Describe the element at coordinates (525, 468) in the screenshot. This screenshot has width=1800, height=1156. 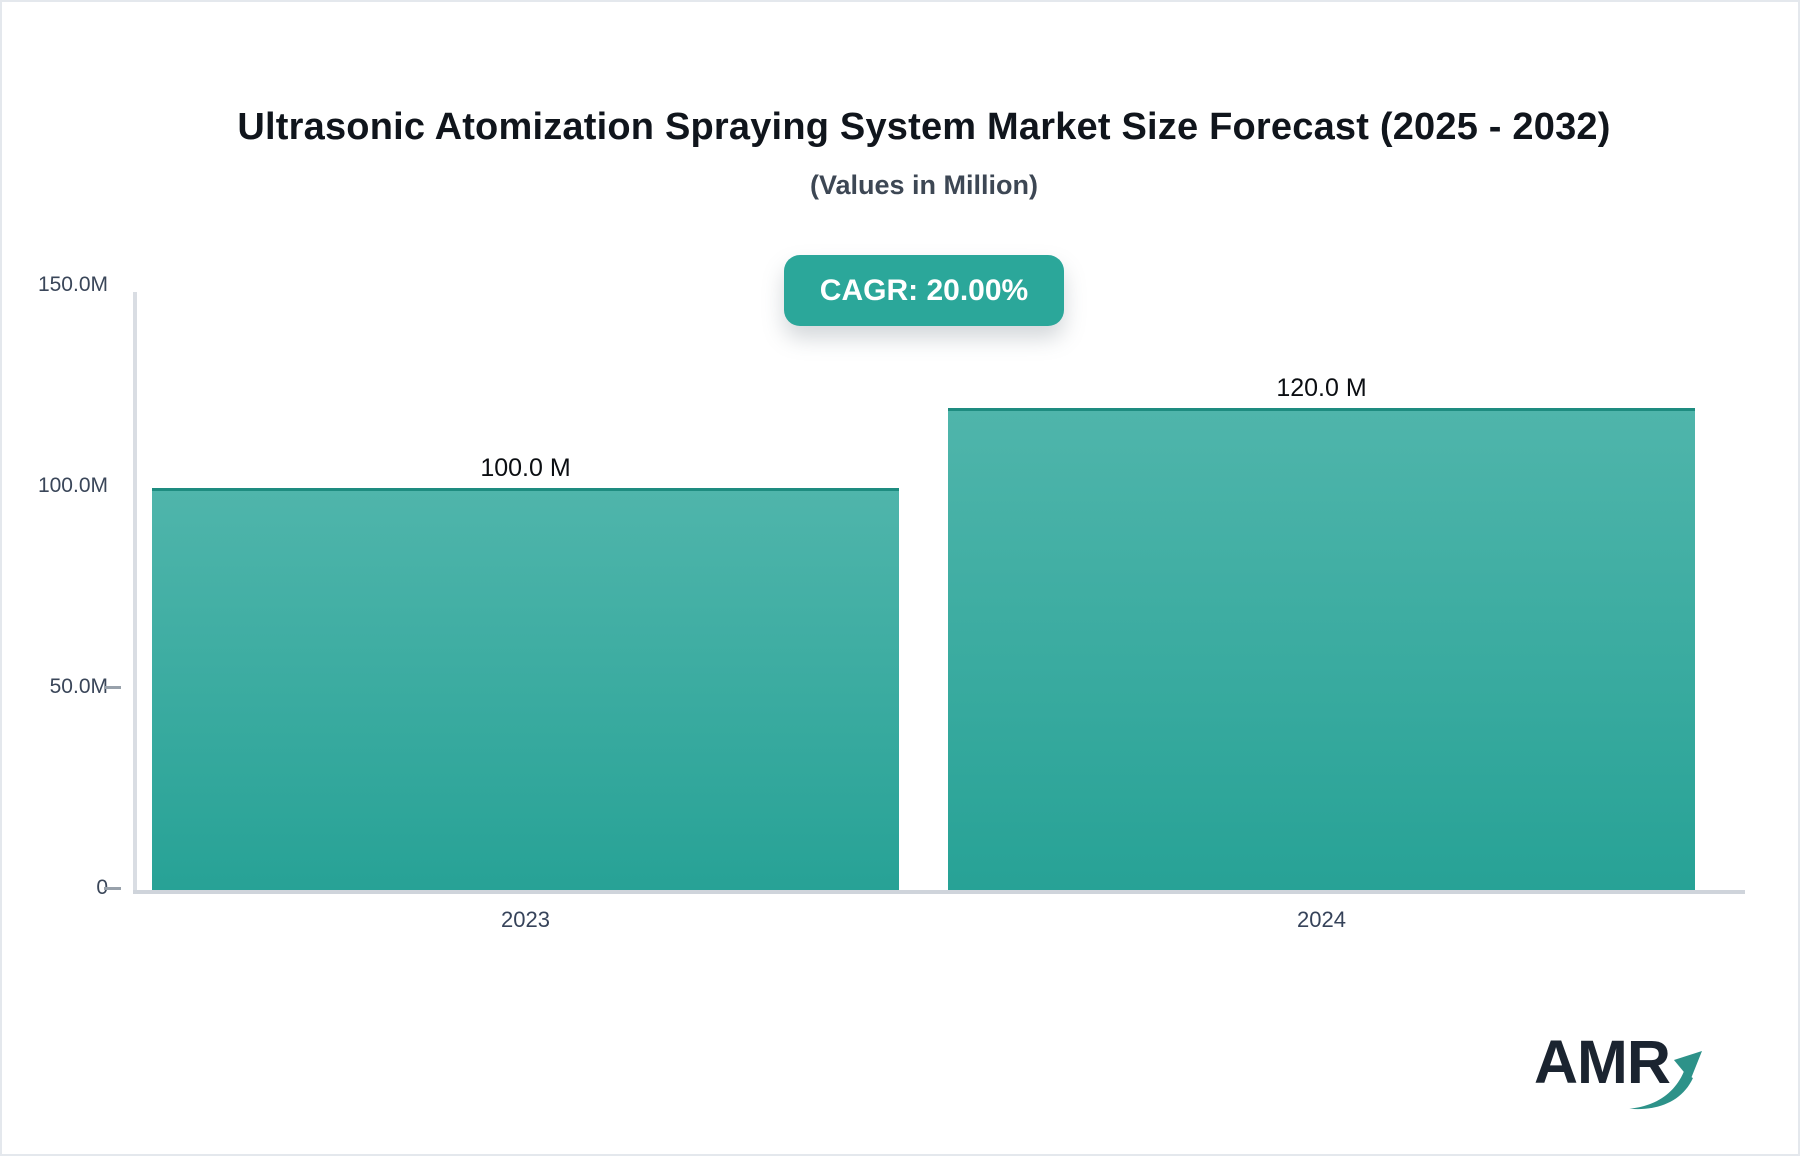
I see `bar-value-label: 100.0 M` at that location.